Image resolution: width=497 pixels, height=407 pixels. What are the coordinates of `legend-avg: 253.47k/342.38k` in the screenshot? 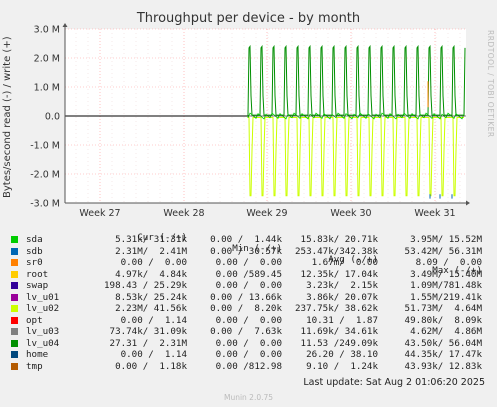 It's located at (336, 251).